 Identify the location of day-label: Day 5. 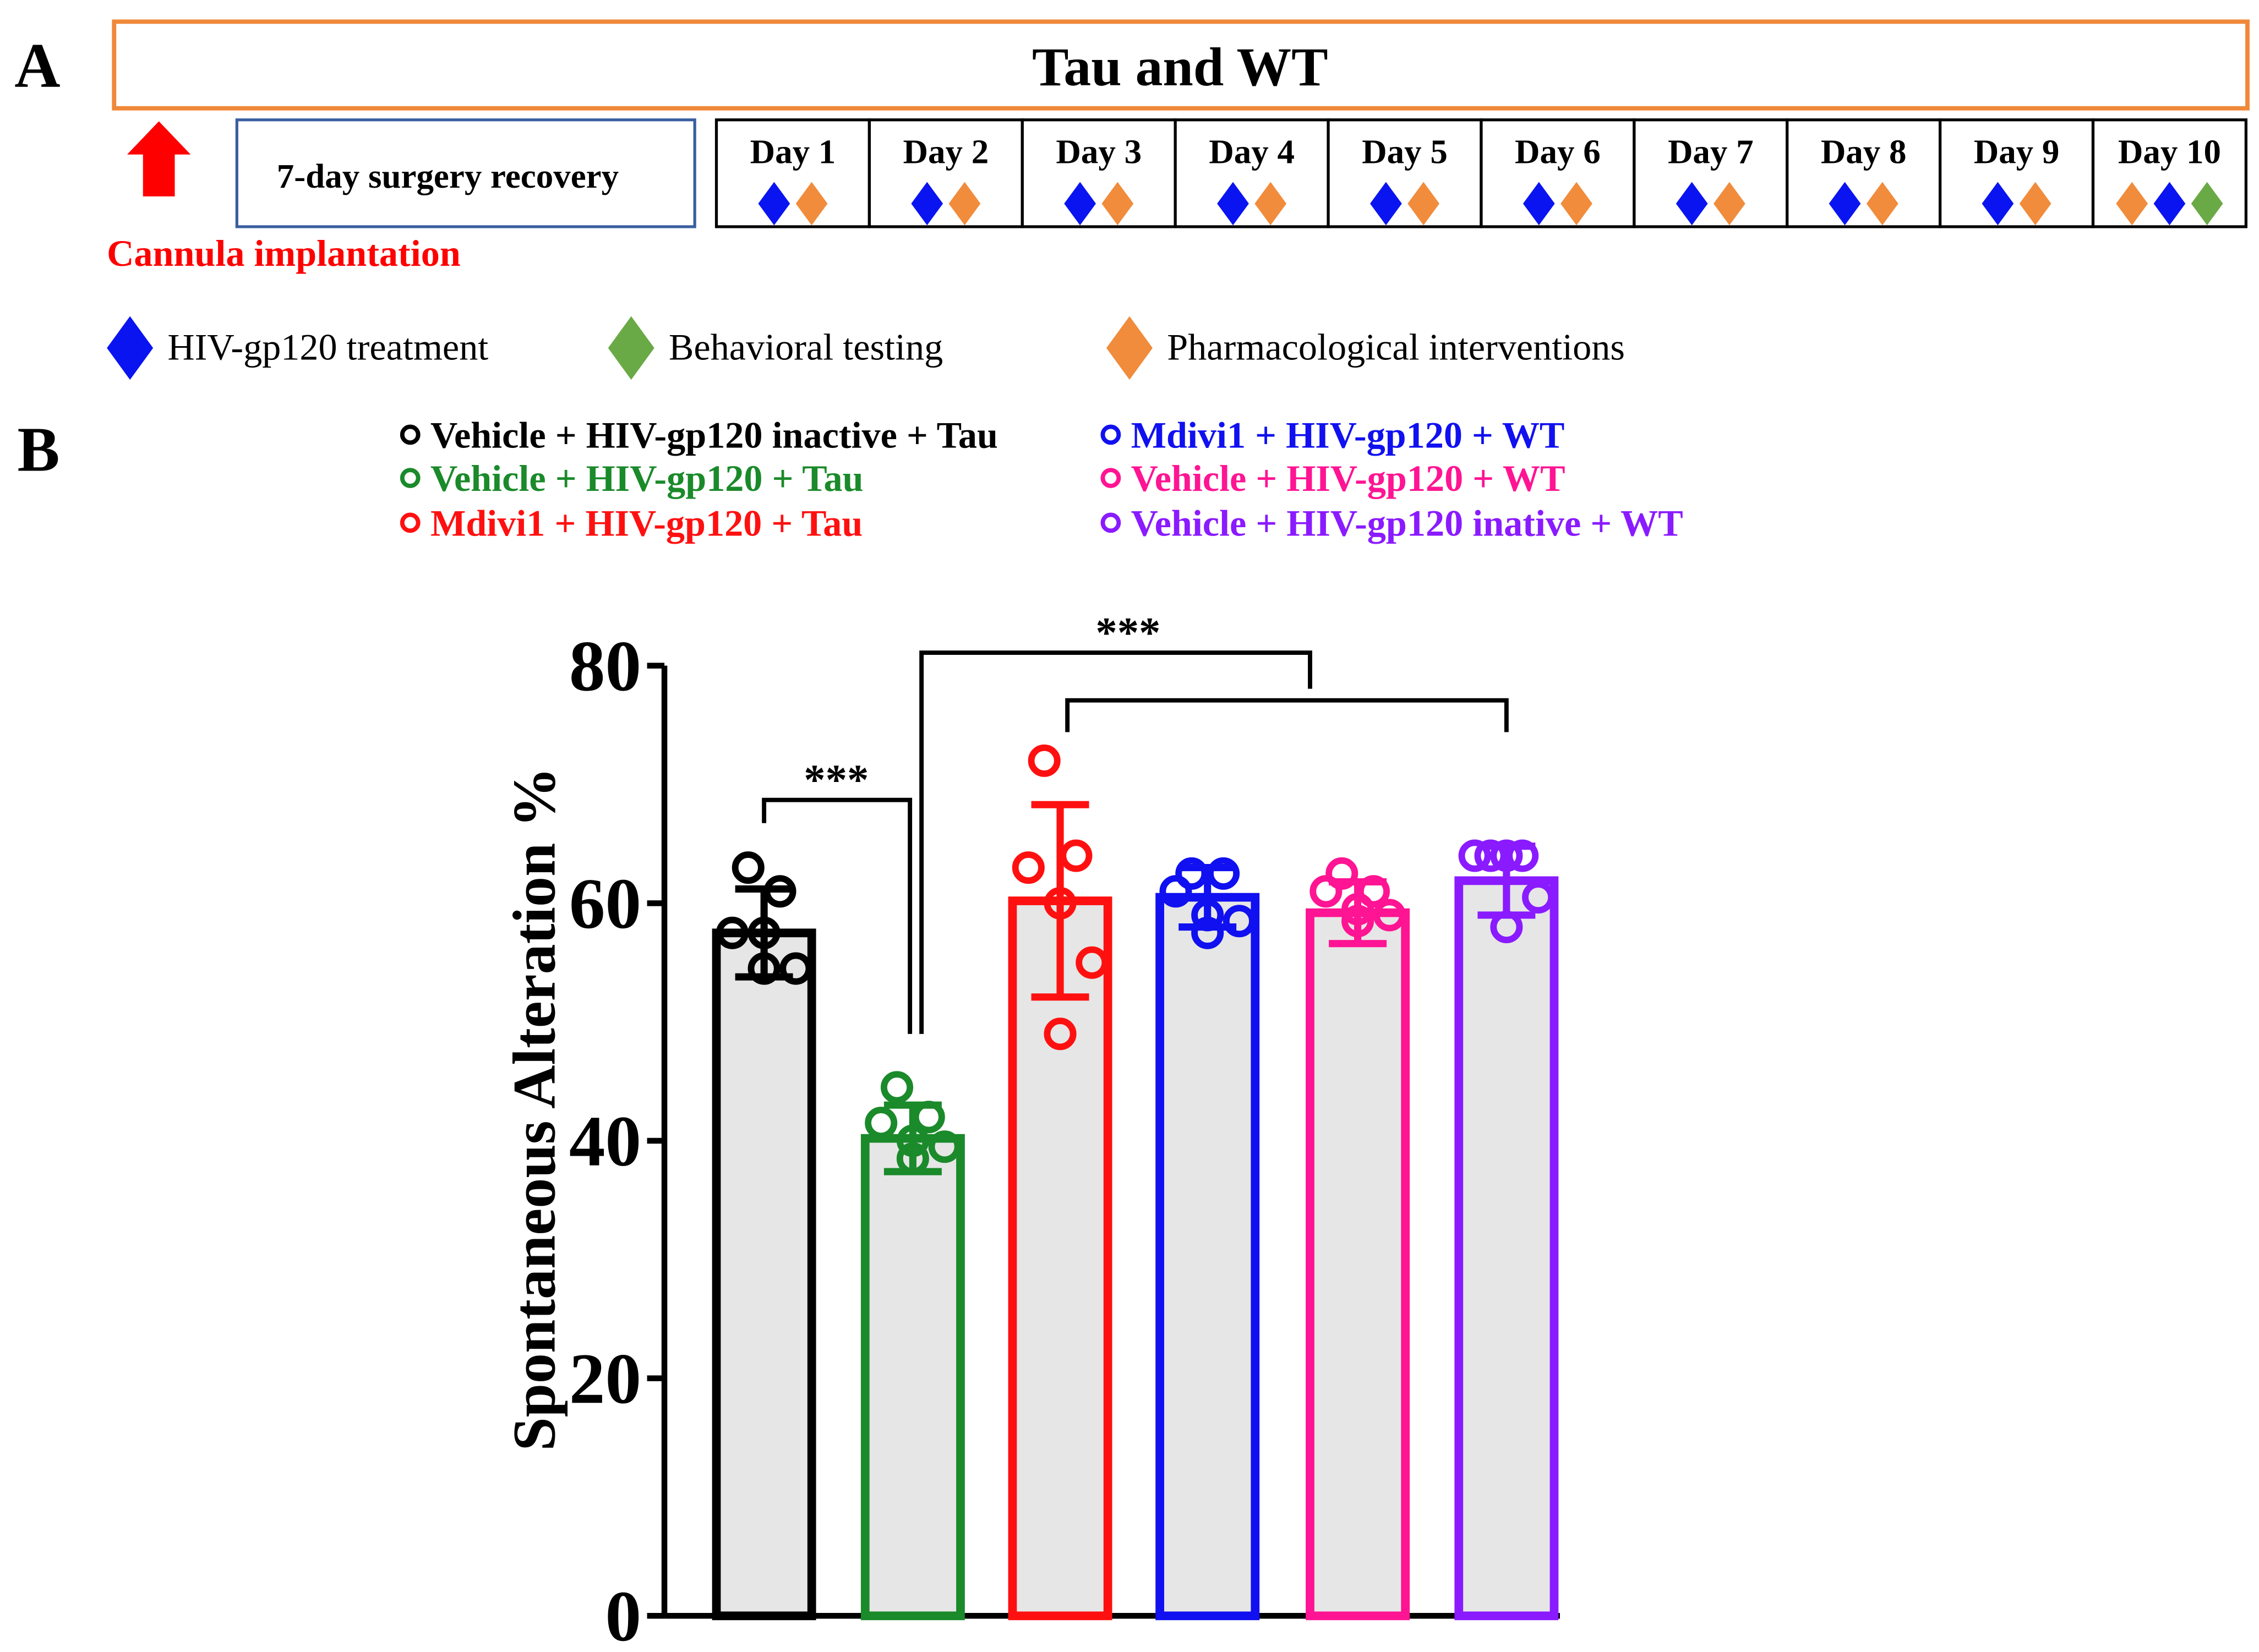
(1405, 152).